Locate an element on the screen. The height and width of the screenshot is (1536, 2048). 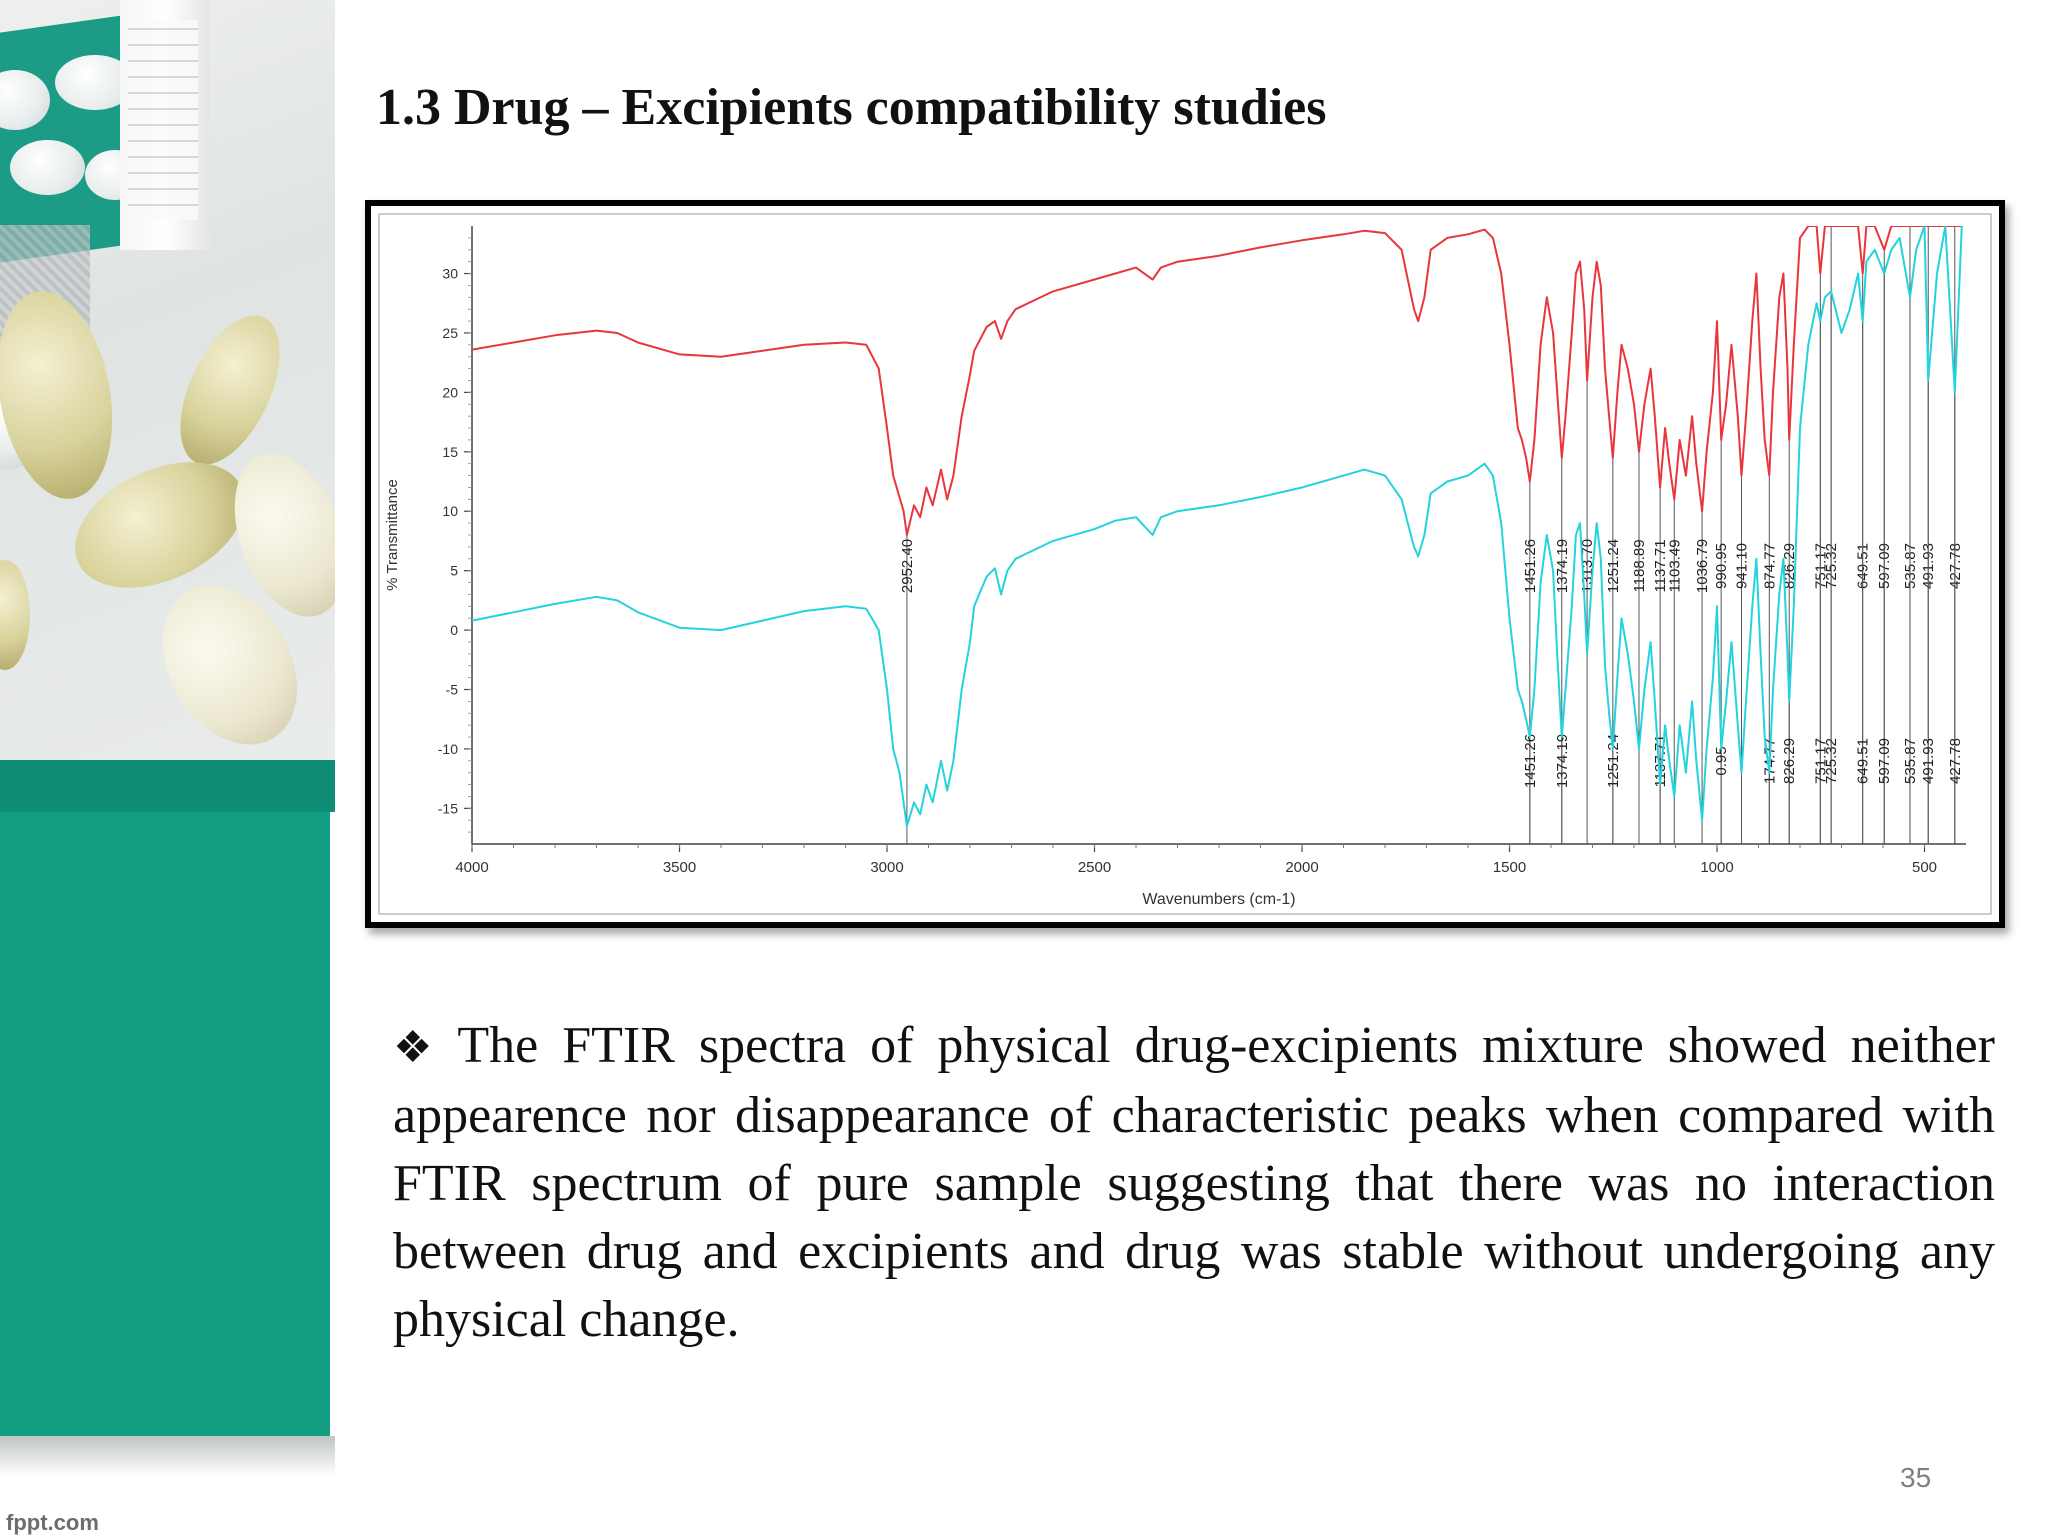
y-tick-label: -15 is located at coordinates (448, 808).